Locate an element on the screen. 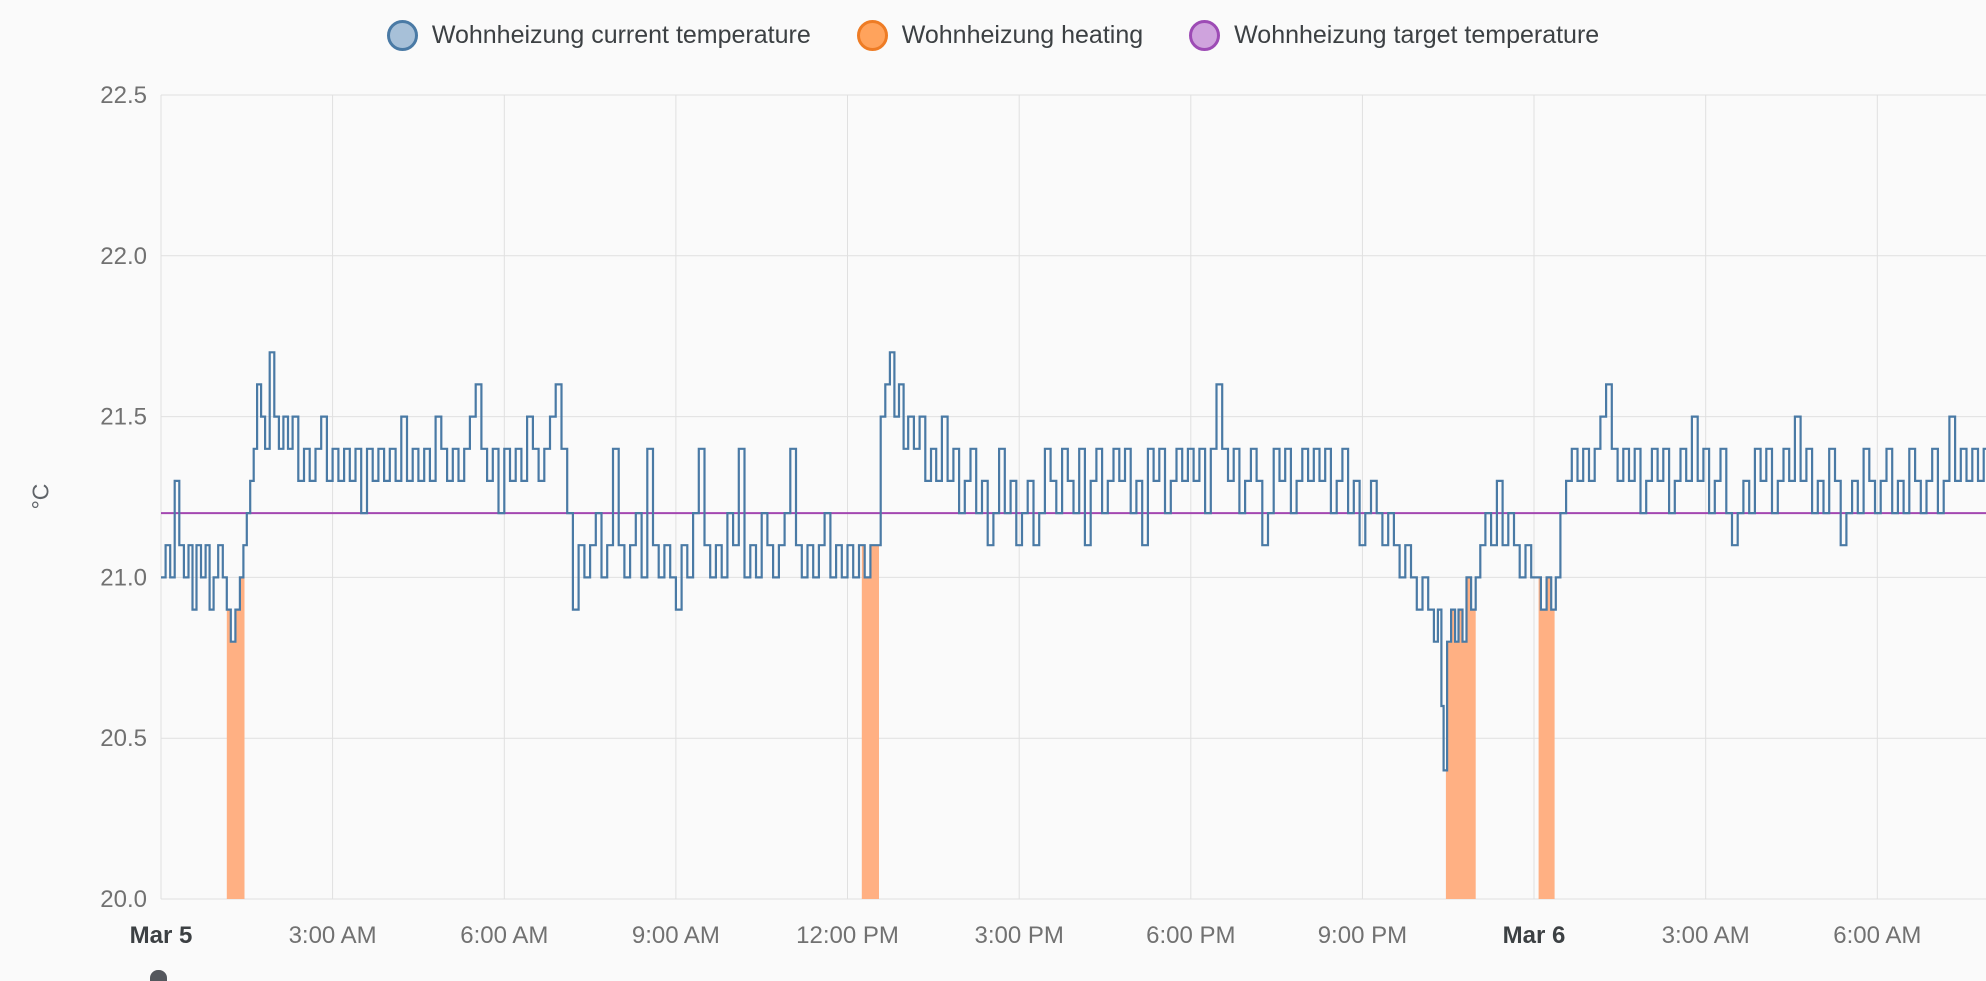 This screenshot has width=1986, height=981. legend-label-current-temperature: Wohnheizung current temperature is located at coordinates (621, 35).